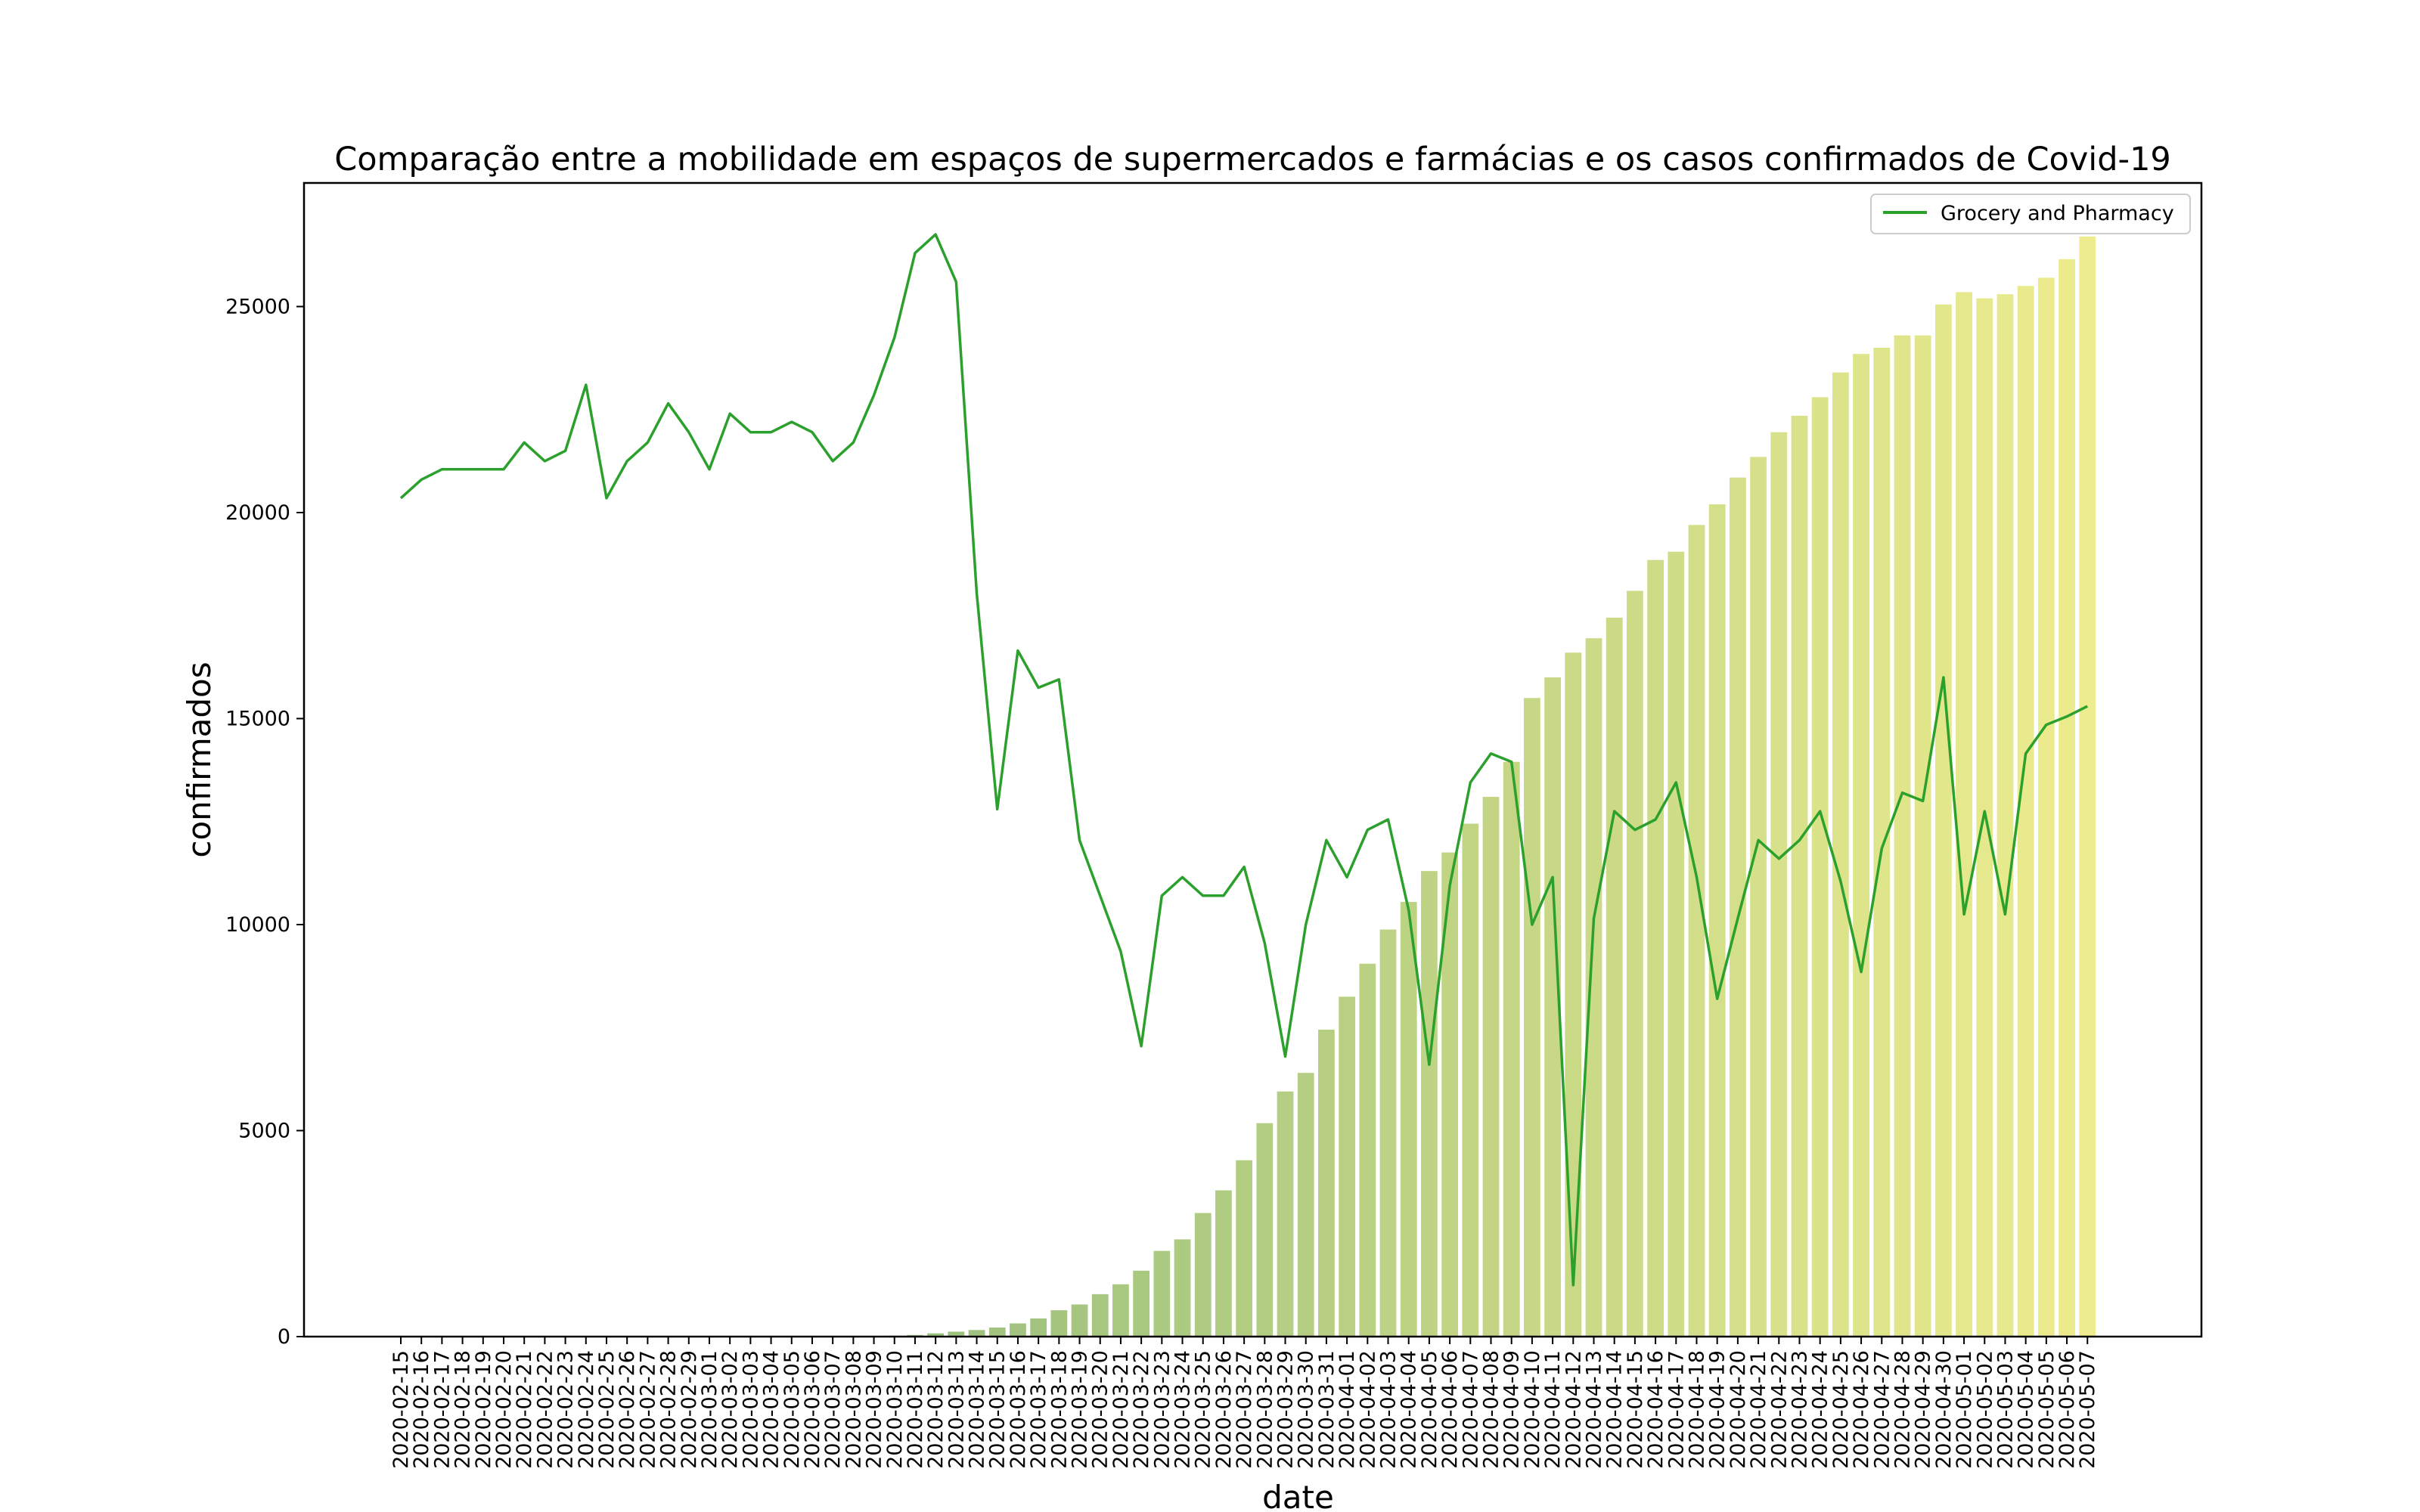 This screenshot has width=2420, height=1512. Describe the element at coordinates (1100, 1409) in the screenshot. I see `x-tick-label: 2020-03-20` at that location.